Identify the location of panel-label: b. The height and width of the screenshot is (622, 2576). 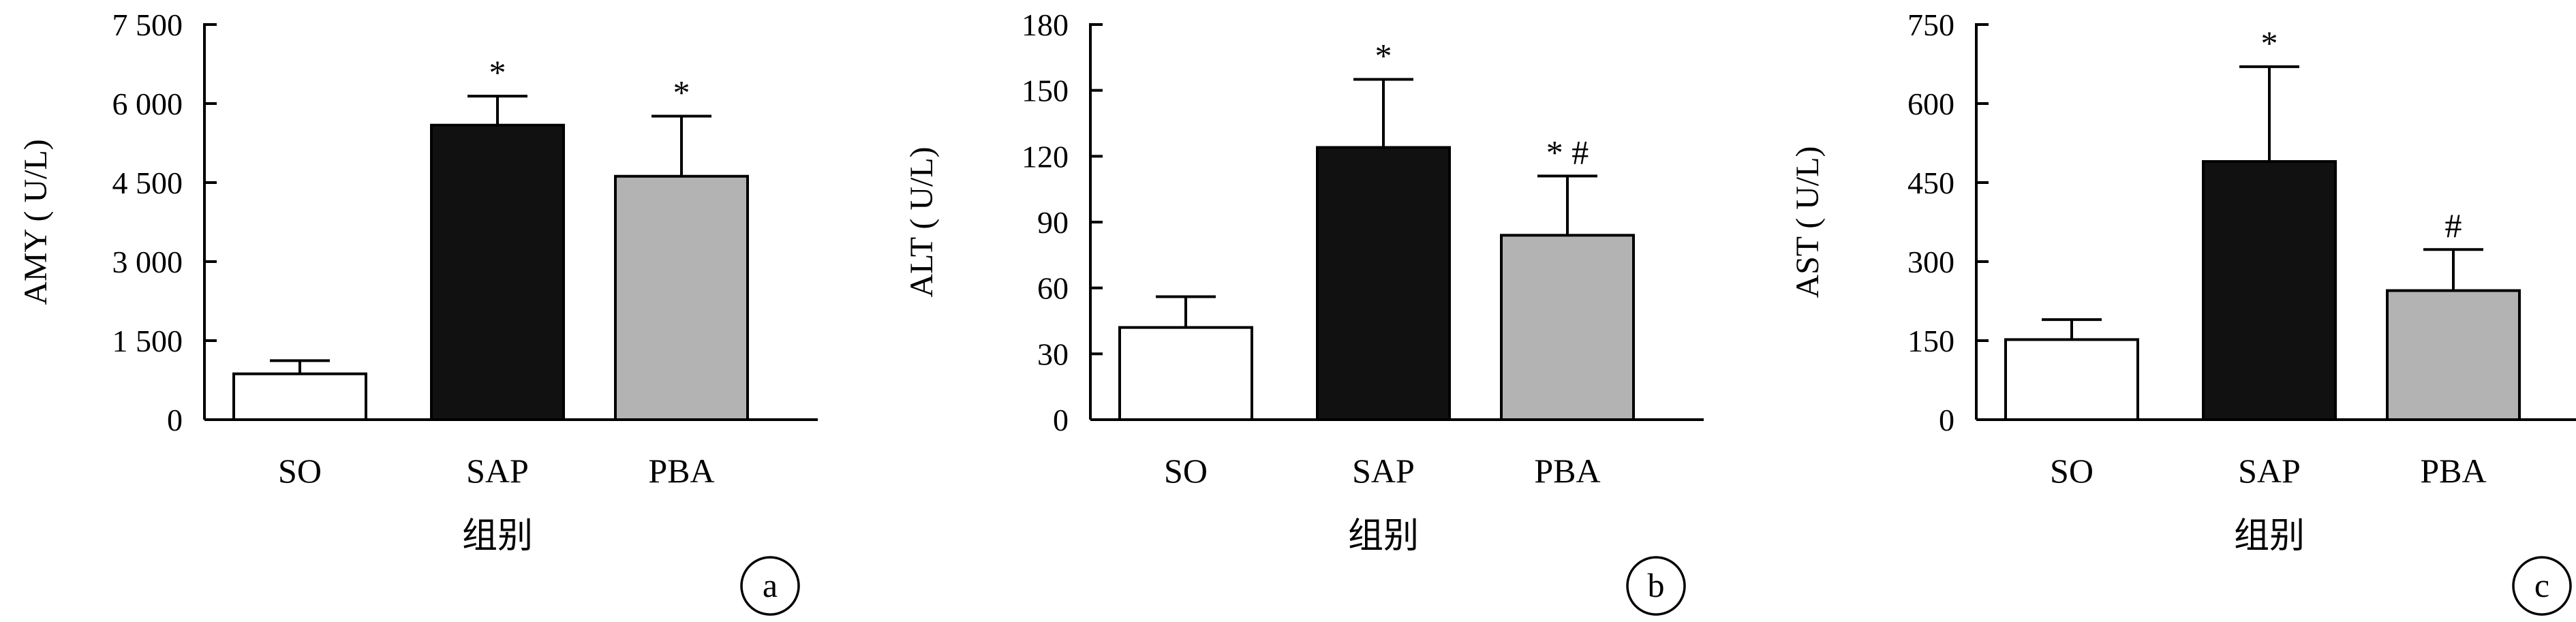
(1656, 585).